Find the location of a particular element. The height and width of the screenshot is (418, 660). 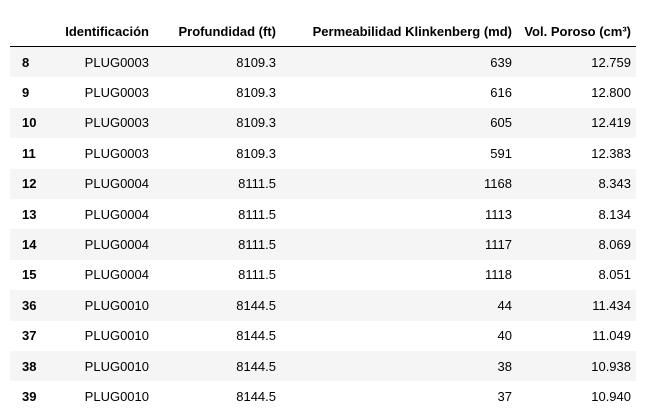

table-row: 36 PLUG0010 8144.5 44 11.434 is located at coordinates (323, 305).